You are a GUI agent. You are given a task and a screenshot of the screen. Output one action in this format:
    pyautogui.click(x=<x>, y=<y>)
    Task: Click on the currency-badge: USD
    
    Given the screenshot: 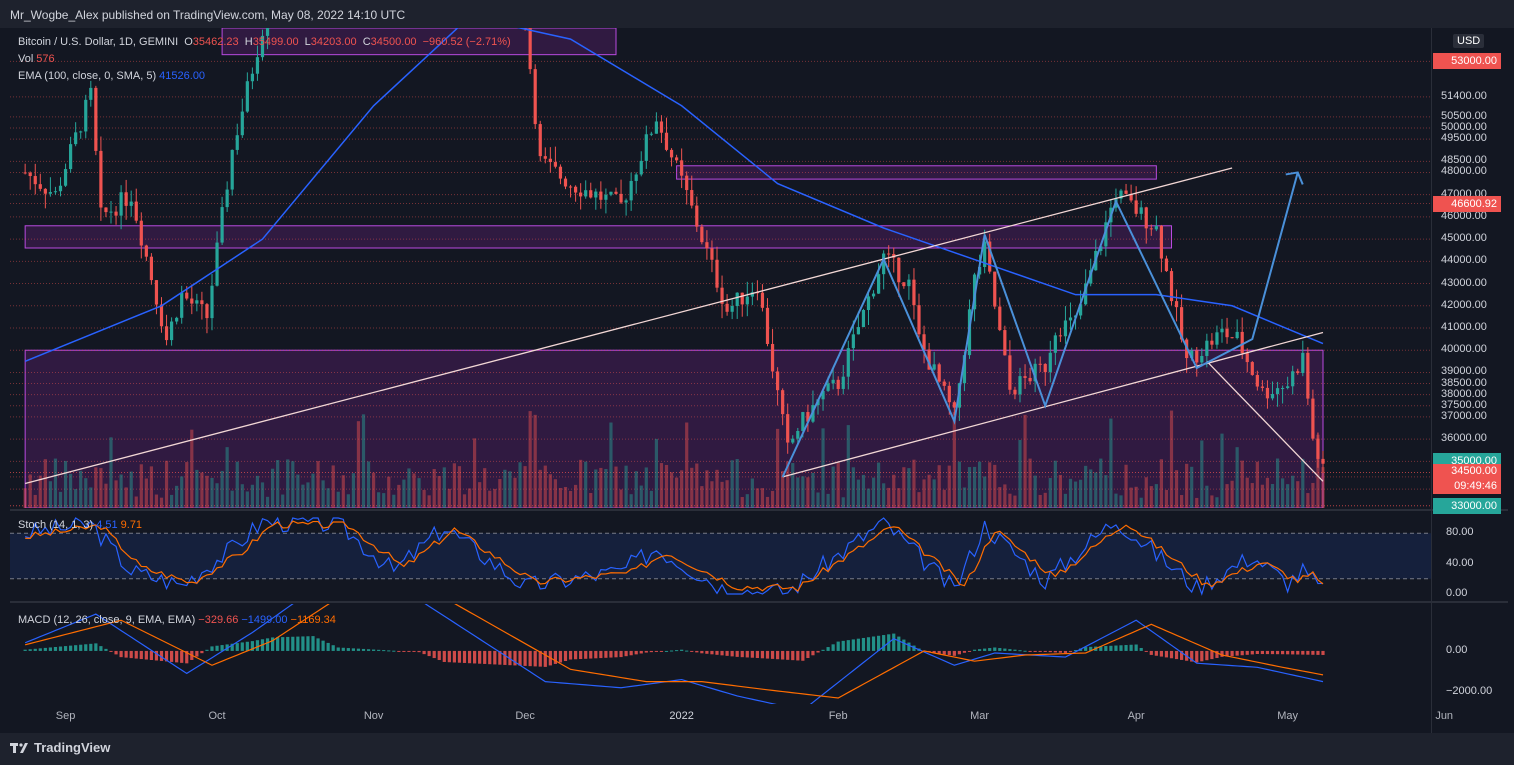 What is the action you would take?
    pyautogui.click(x=1469, y=41)
    